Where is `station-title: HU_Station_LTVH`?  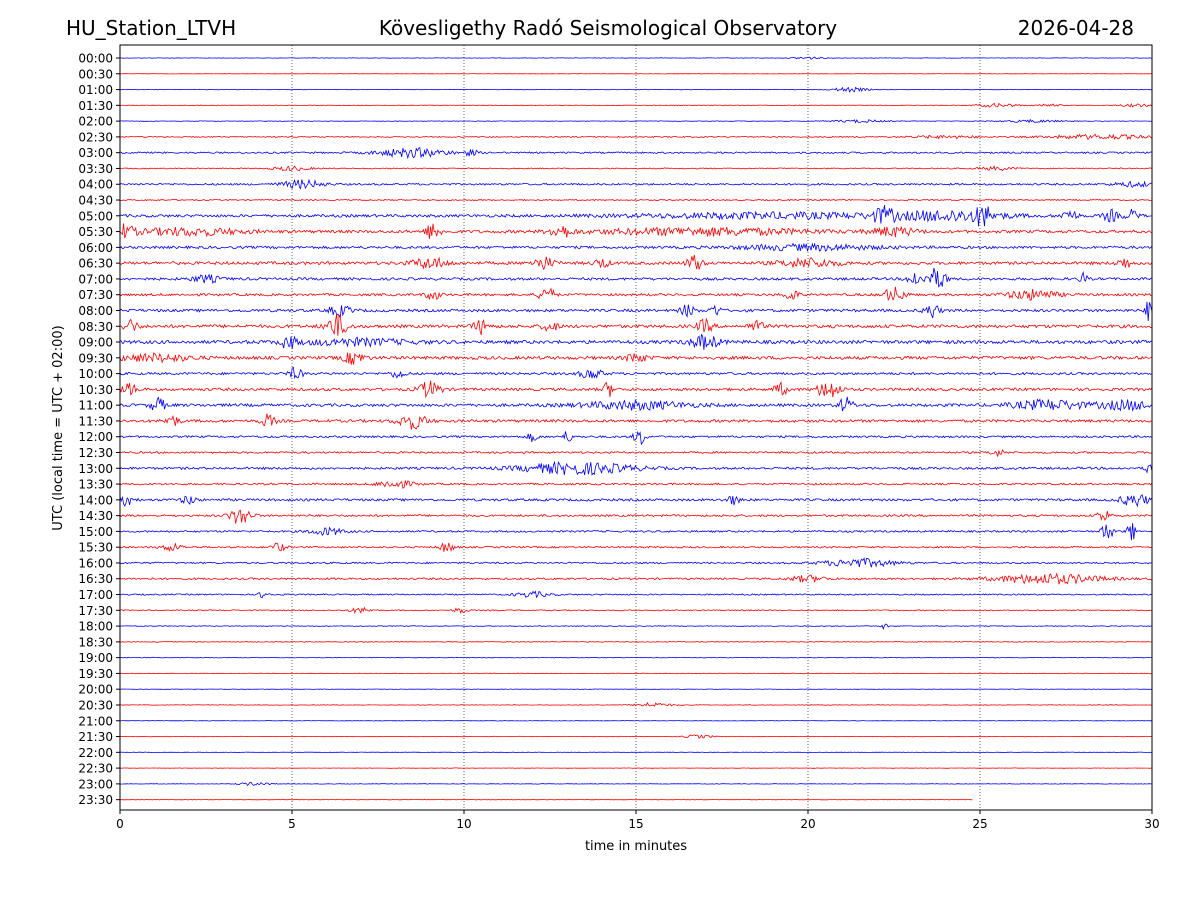
station-title: HU_Station_LTVH is located at coordinates (151, 28).